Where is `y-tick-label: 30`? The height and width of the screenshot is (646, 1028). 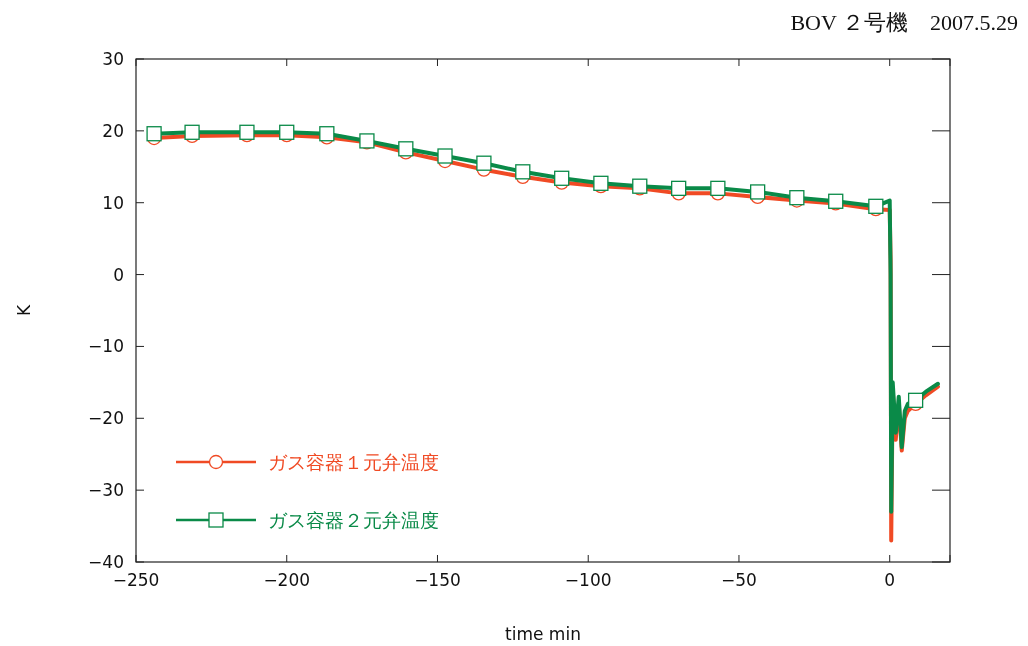
y-tick-label: 30 is located at coordinates (113, 59).